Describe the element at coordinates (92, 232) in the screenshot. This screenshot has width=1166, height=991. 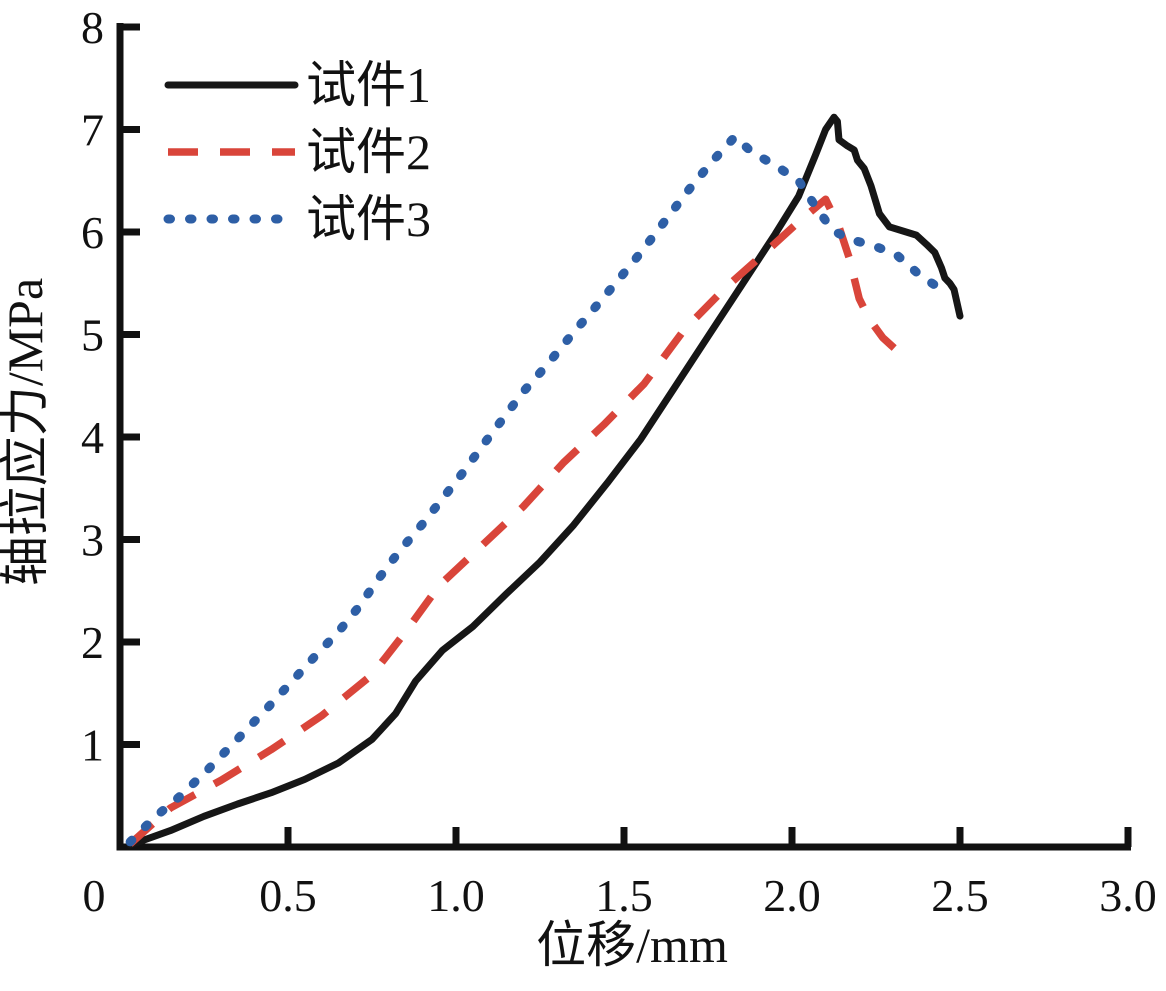
I see `y-tick-label: 6` at that location.